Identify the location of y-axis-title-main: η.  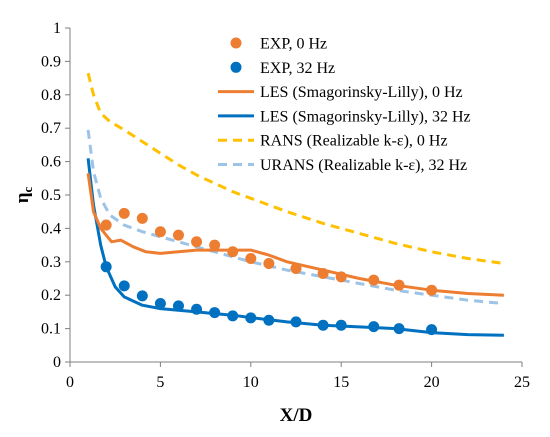
(22, 197).